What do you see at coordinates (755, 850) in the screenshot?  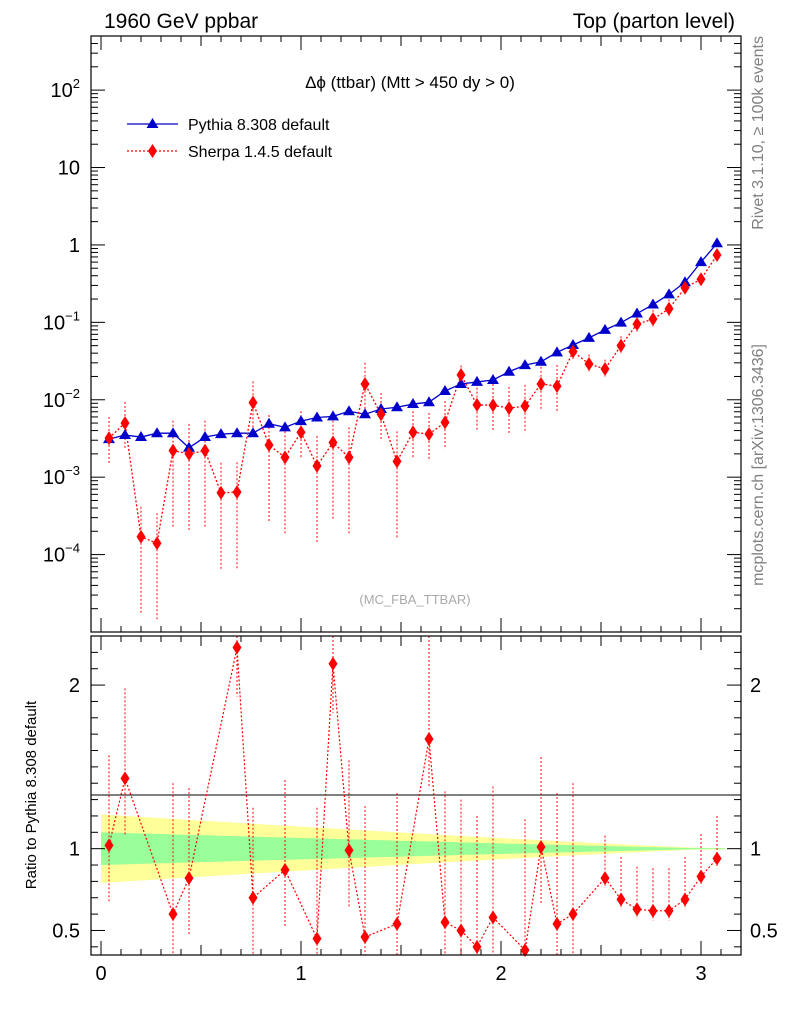 I see `ratio-y-tick-label-right: 1` at bounding box center [755, 850].